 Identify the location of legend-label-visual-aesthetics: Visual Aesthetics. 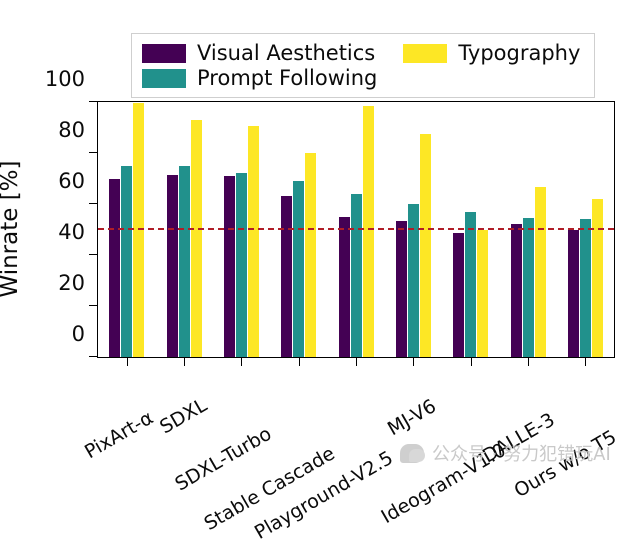
(286, 53).